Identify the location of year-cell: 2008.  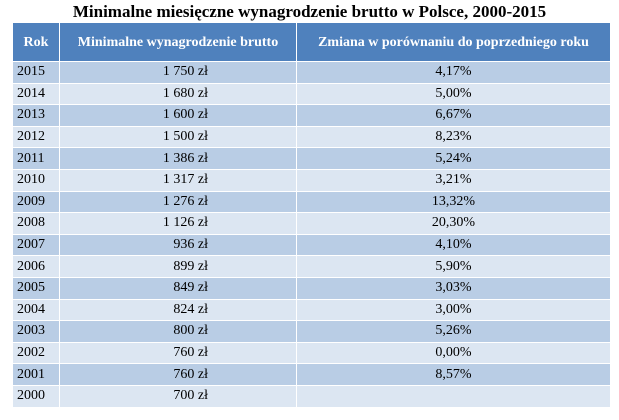
(36, 223).